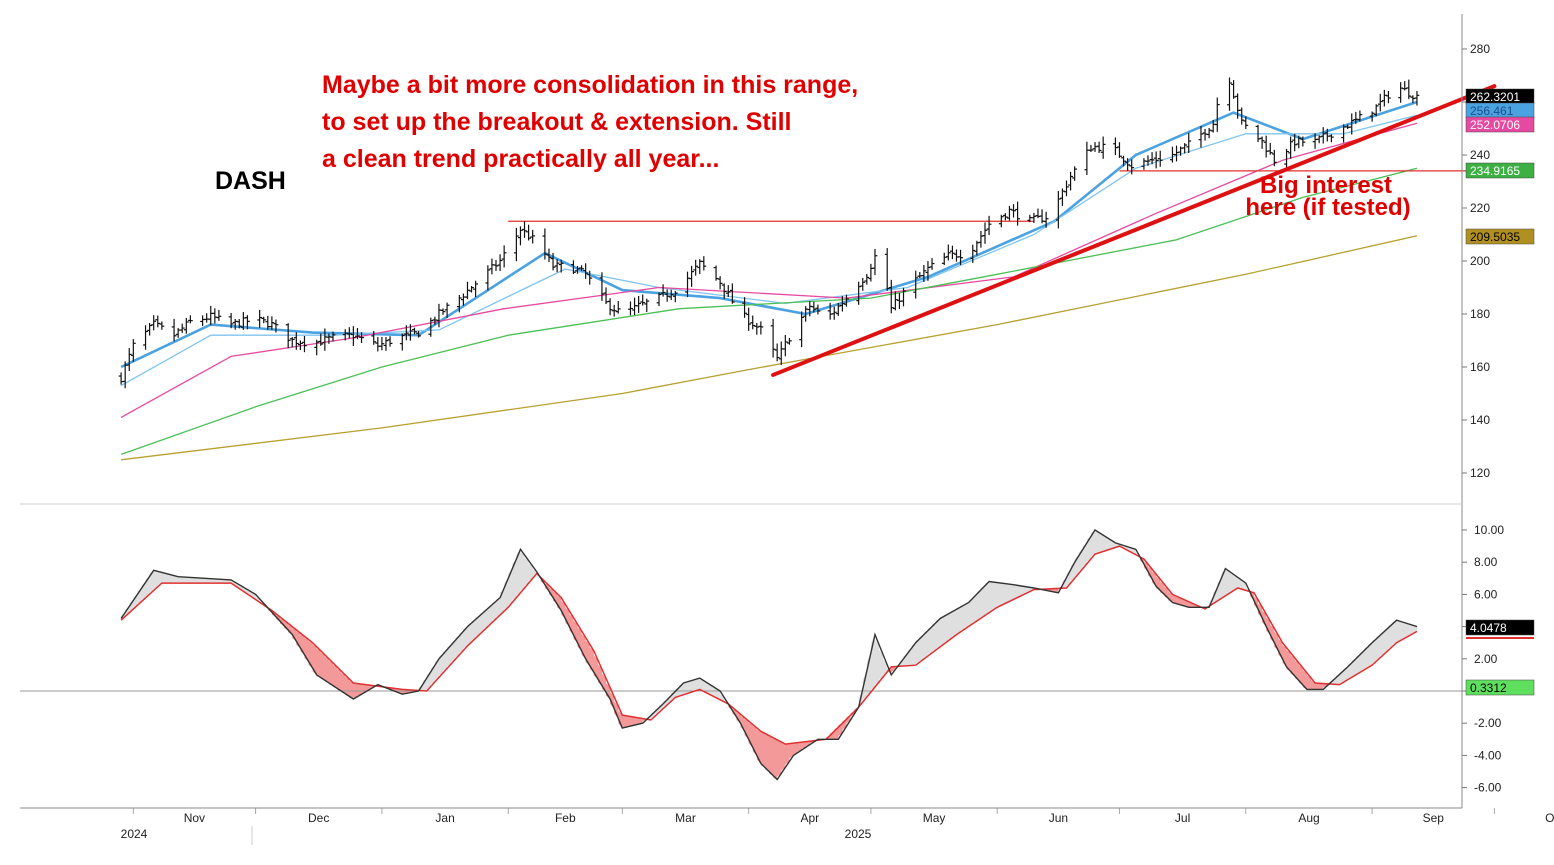 The height and width of the screenshot is (865, 1554). What do you see at coordinates (1495, 97) in the screenshot?
I see `price-tag-value: 262.3201` at bounding box center [1495, 97].